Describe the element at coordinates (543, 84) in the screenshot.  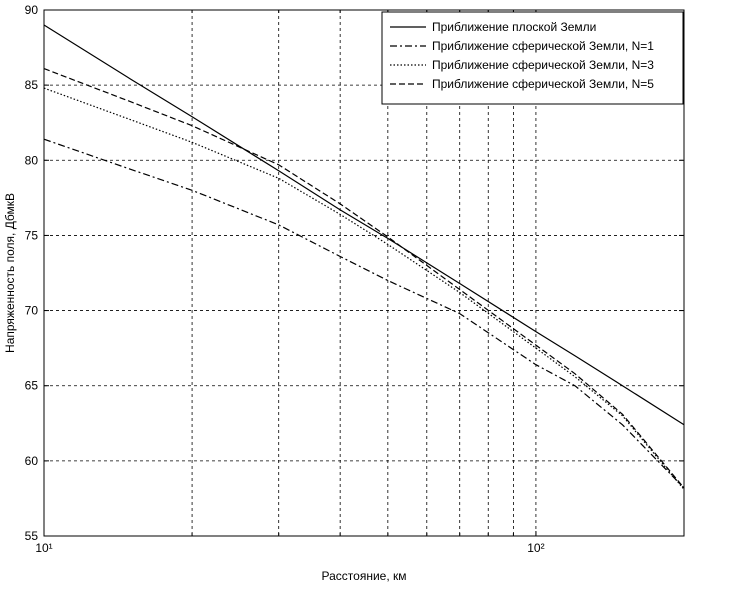
I see `legend-label: Приближение сферической Земли, N=5` at that location.